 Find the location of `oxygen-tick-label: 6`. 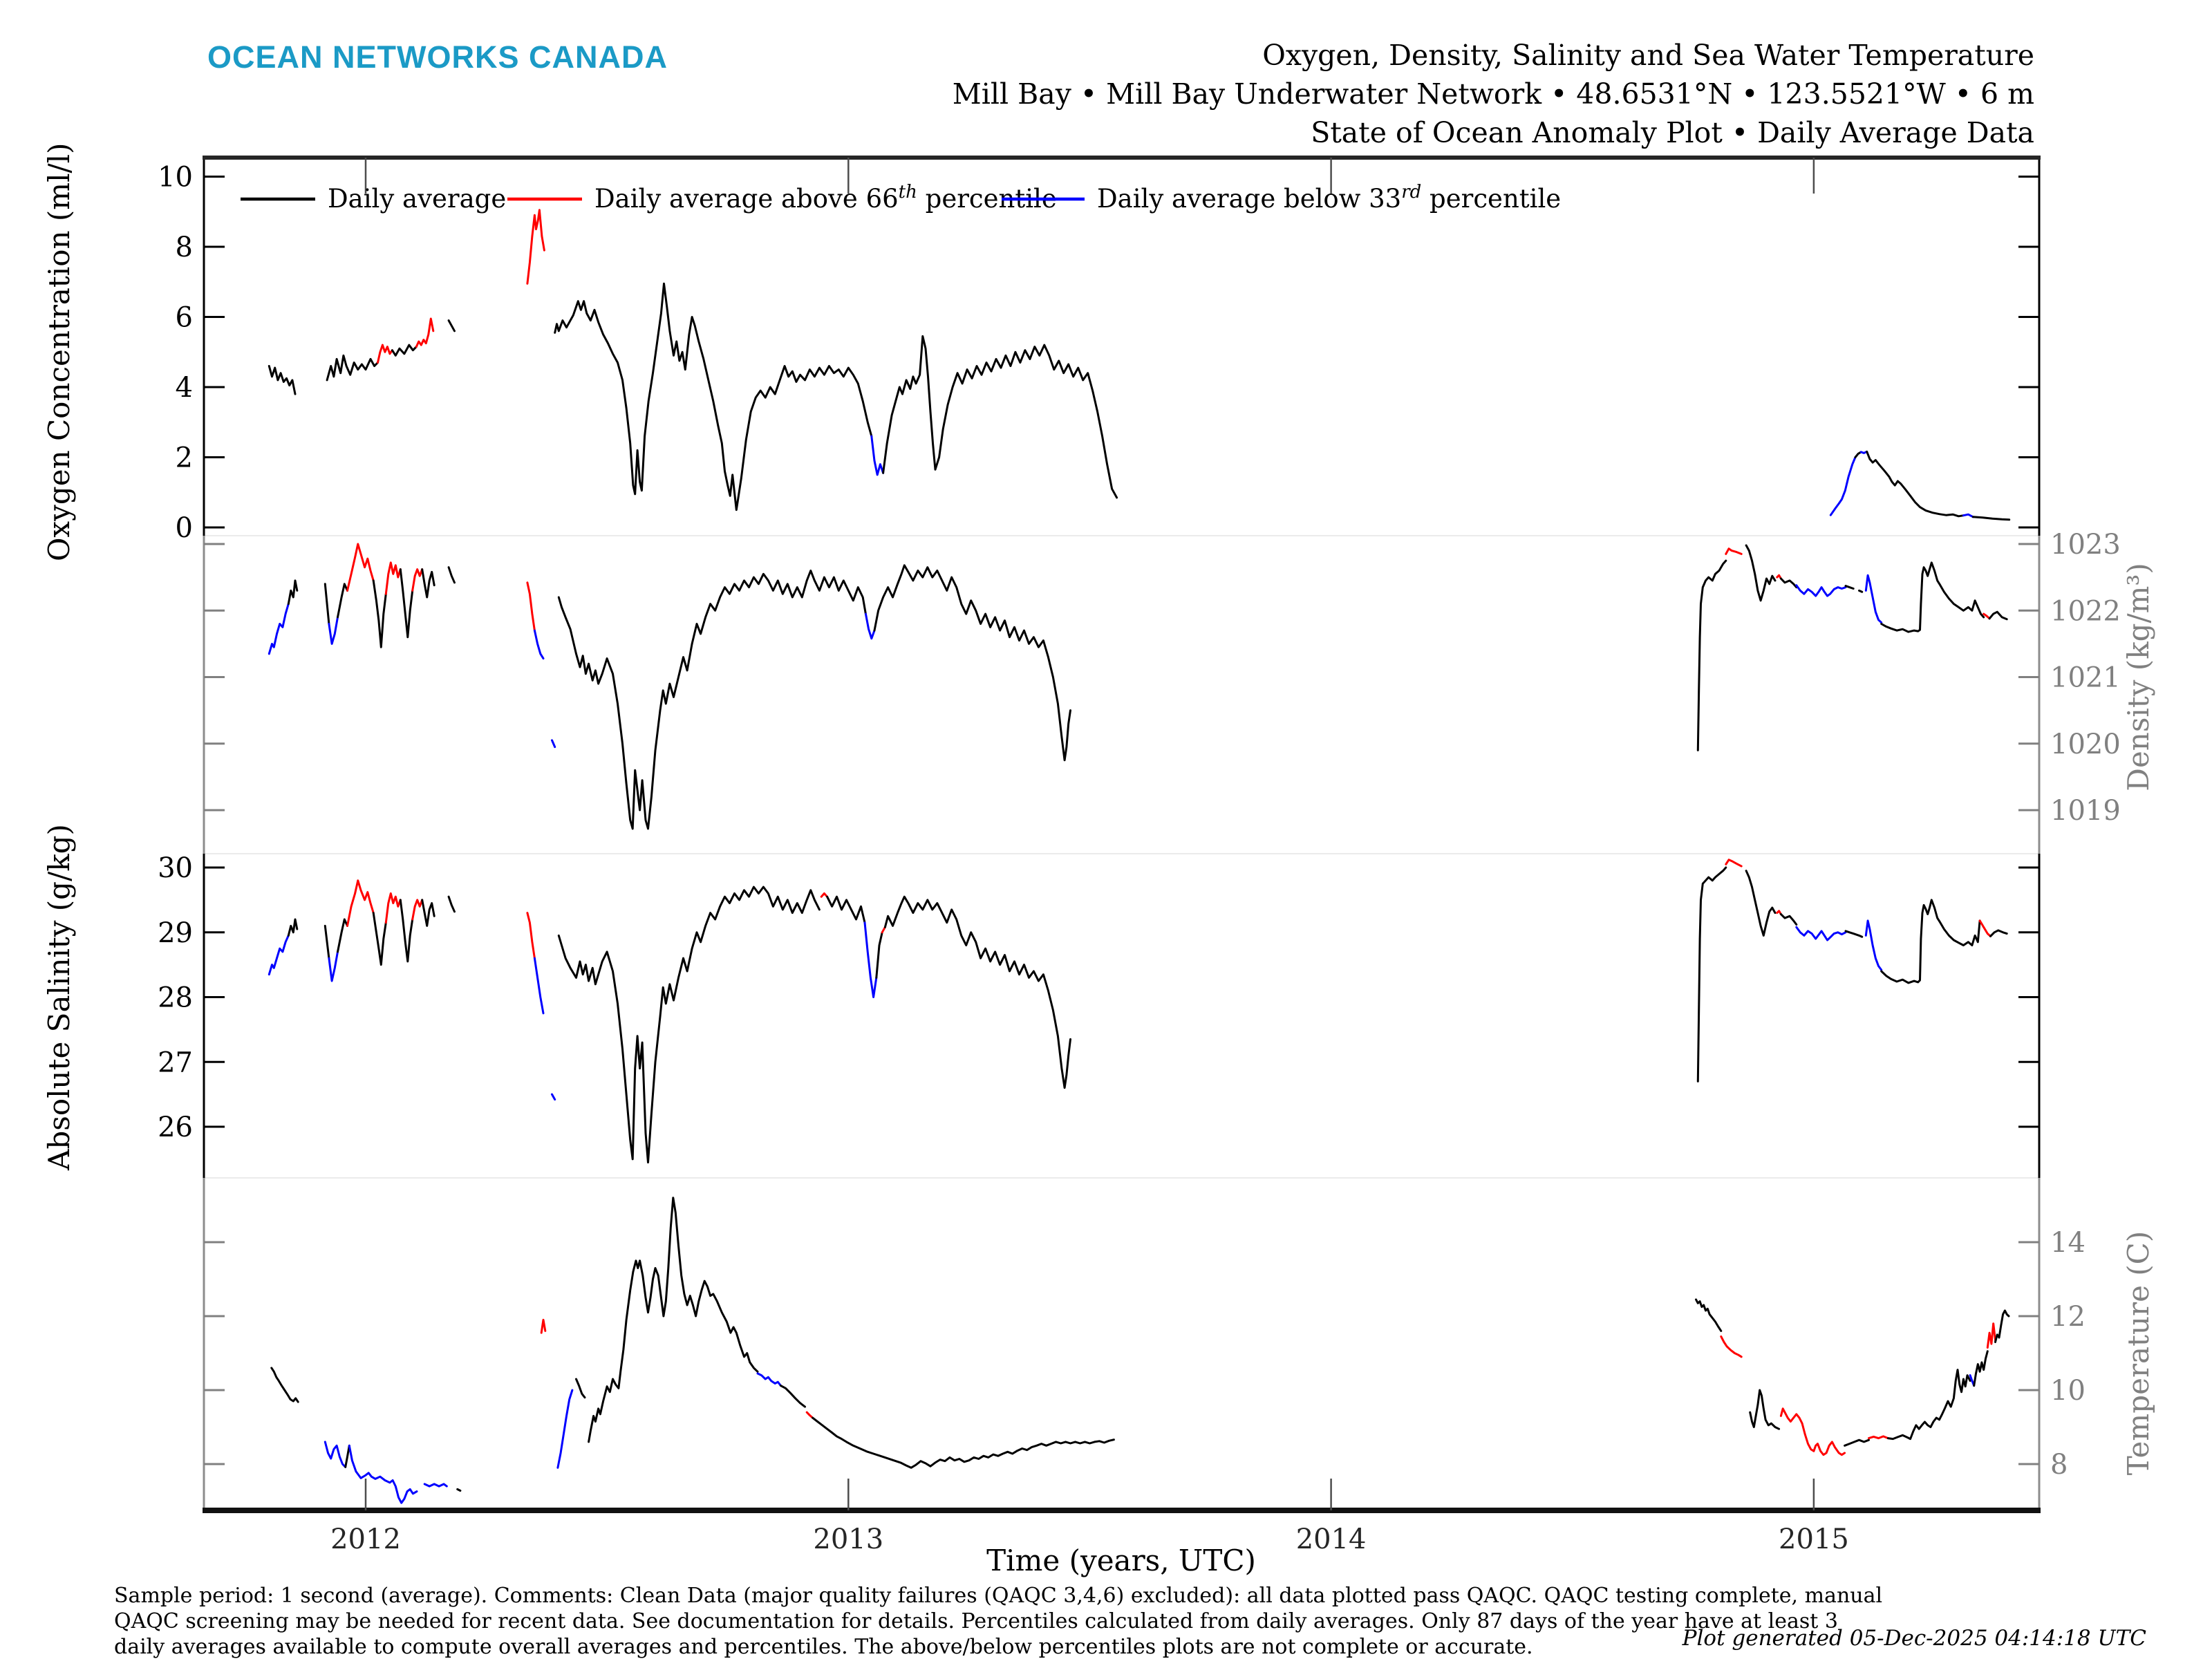

oxygen-tick-label: 6 is located at coordinates (184, 318).